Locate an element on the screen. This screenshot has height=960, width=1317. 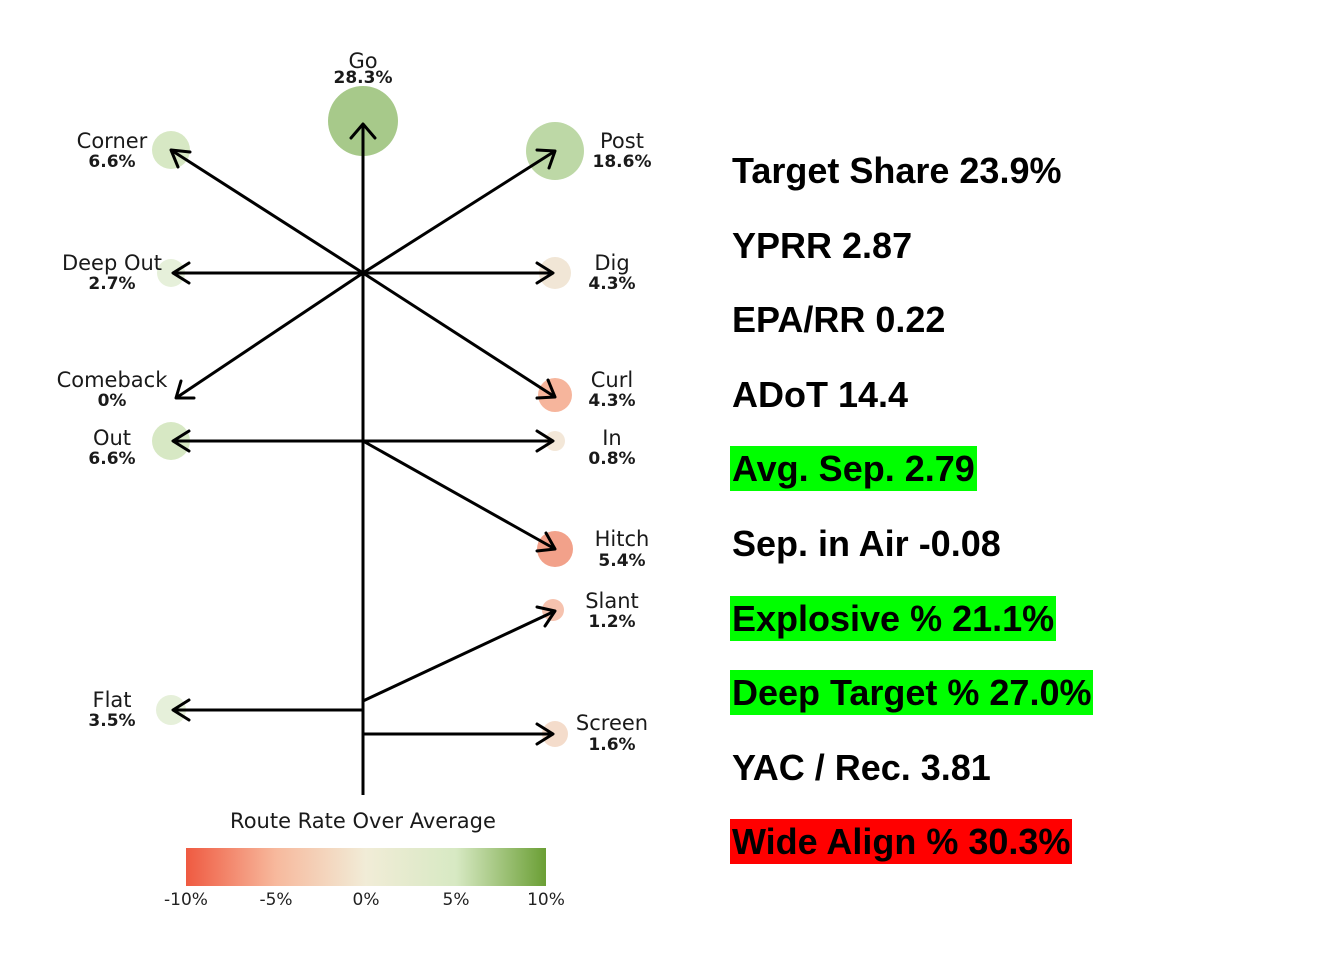
deep-out-route-name: Deep Out is located at coordinates (112, 263).